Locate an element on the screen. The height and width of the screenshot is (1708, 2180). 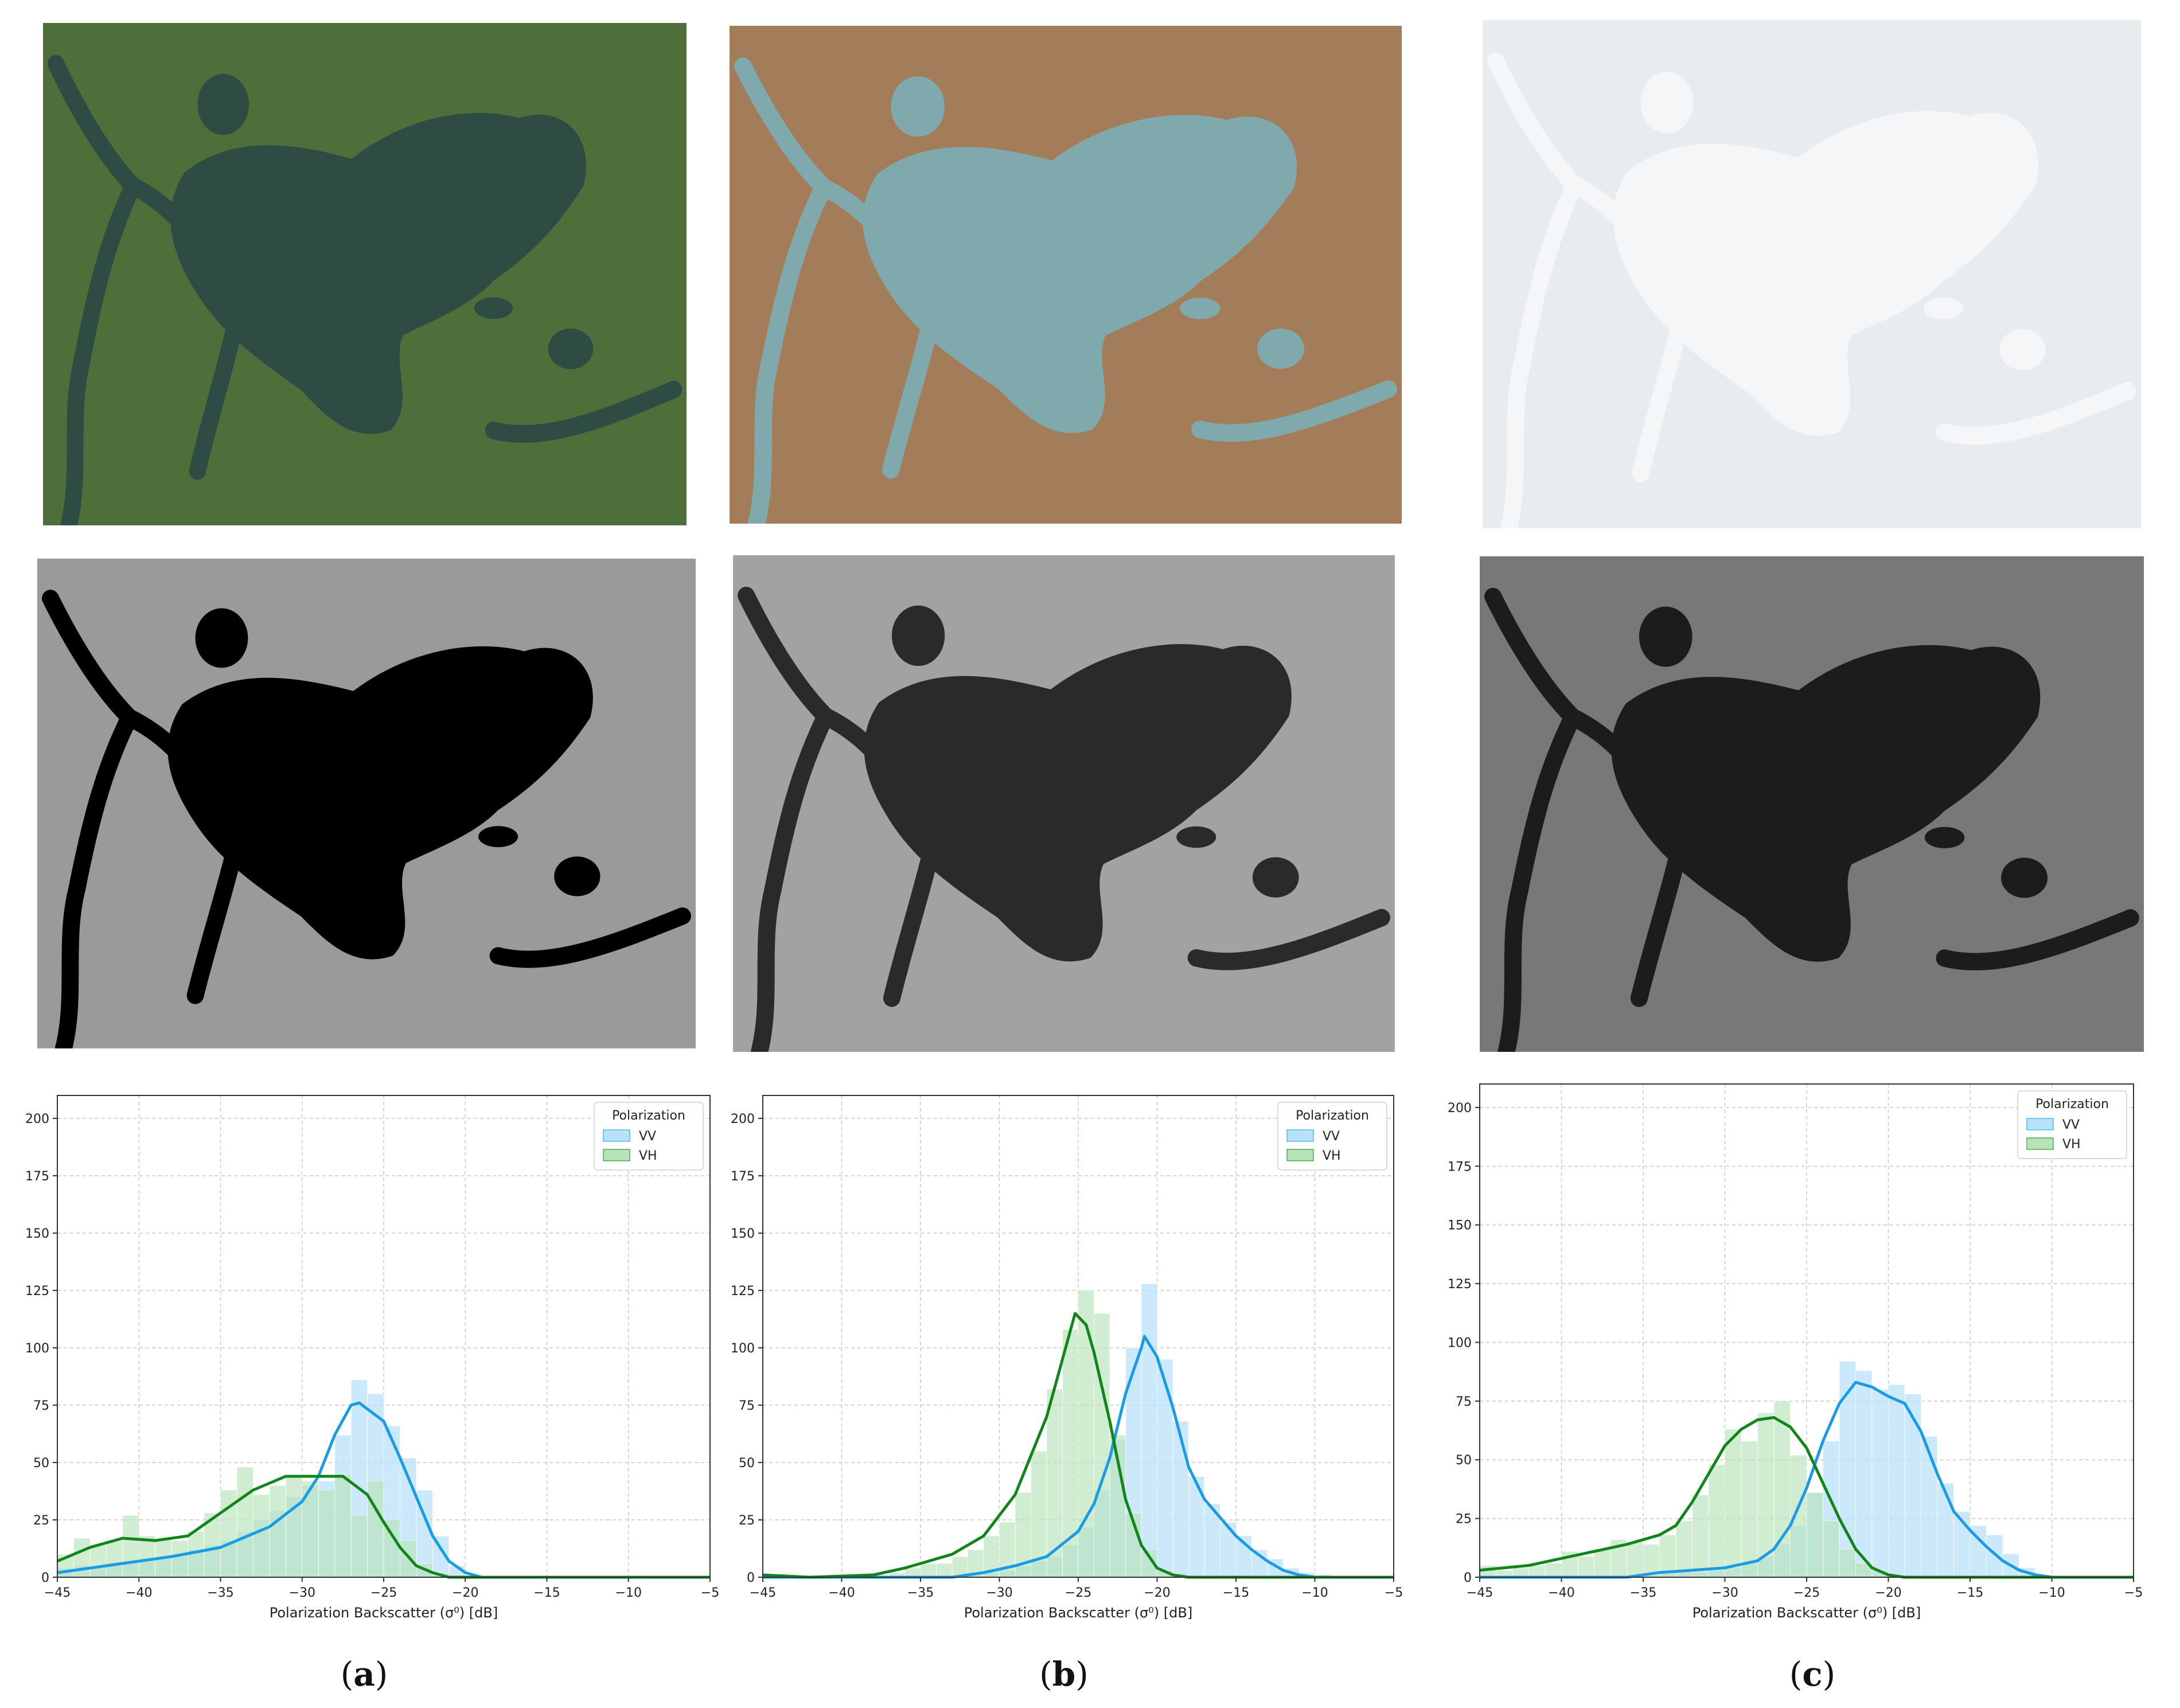
water-bodies-sar-a is located at coordinates (366, 819).